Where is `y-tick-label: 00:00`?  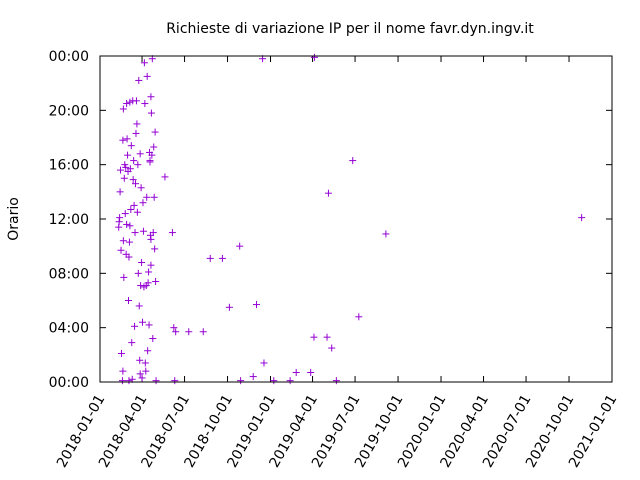 y-tick-label: 00:00 is located at coordinates (69, 57).